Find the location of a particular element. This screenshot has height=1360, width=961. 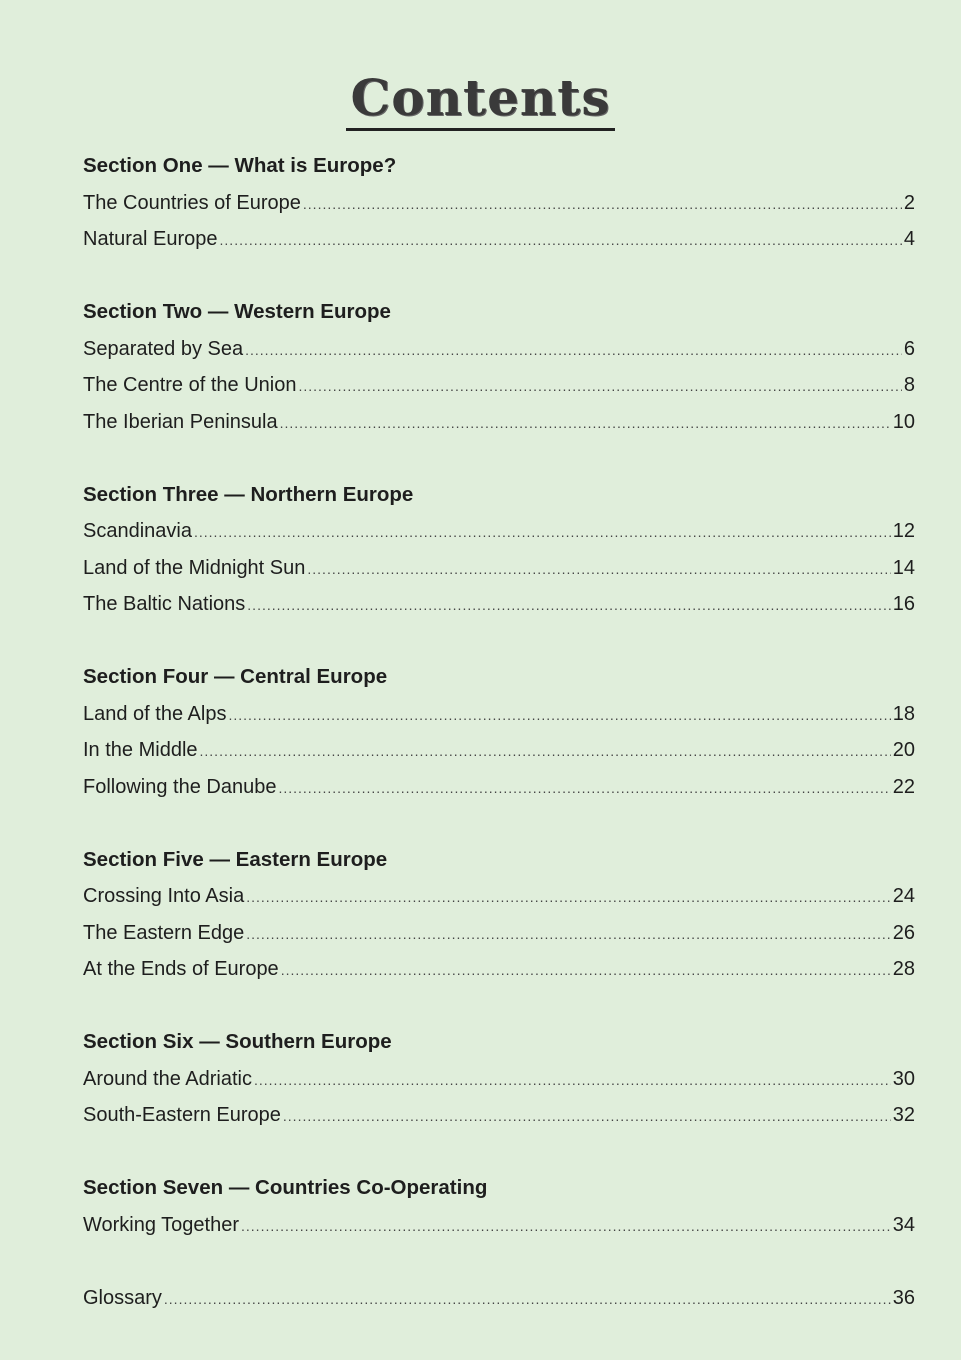

entry-title: Following the Danube is located at coordinates (180, 786).